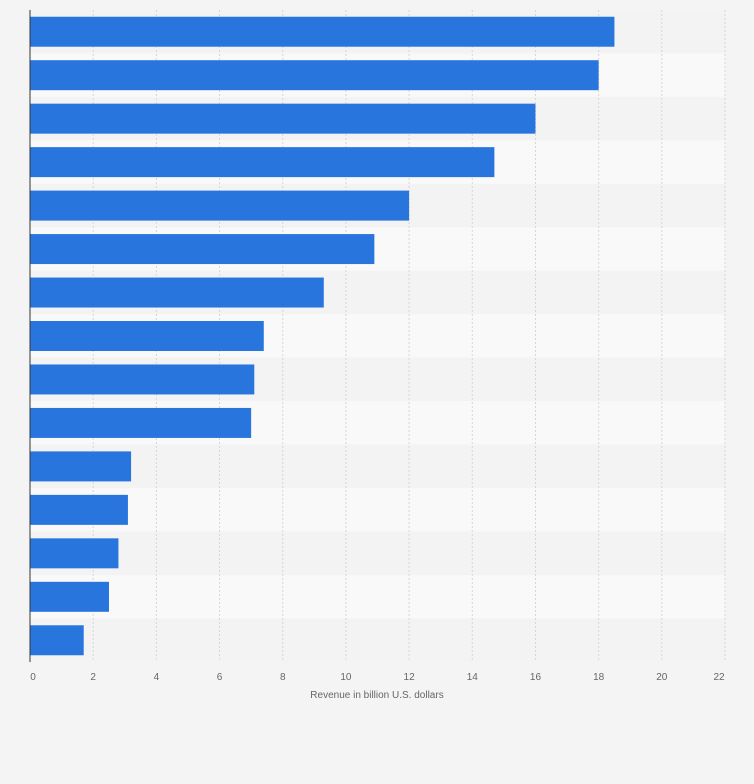 The width and height of the screenshot is (754, 784). I want to click on x-tick-labels: 0 2 4 6 8 10 12 14 16 18 20 22, so click(377, 677).